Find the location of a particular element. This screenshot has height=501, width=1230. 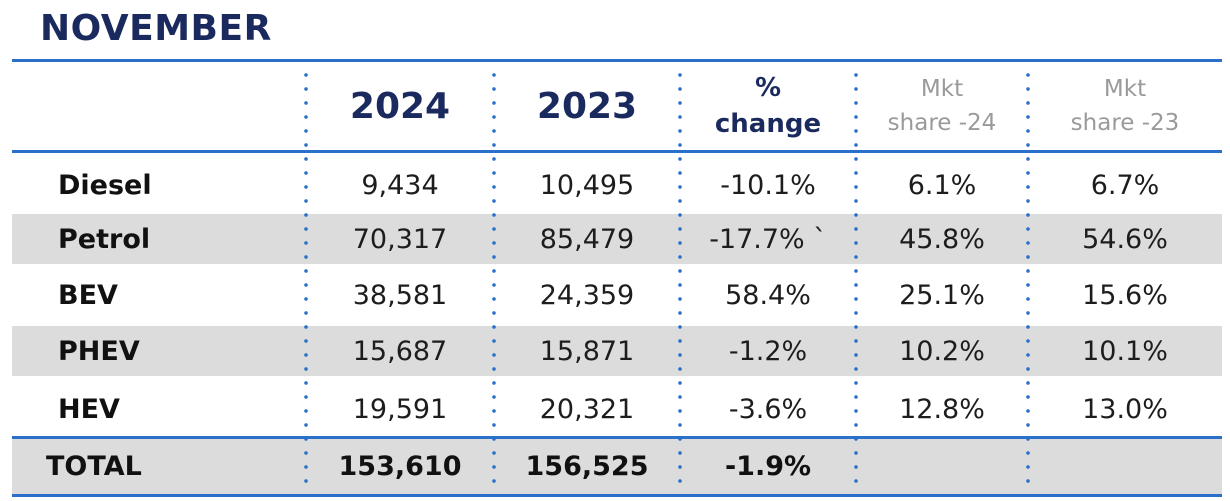

row-label: Diesel is located at coordinates (105, 185).